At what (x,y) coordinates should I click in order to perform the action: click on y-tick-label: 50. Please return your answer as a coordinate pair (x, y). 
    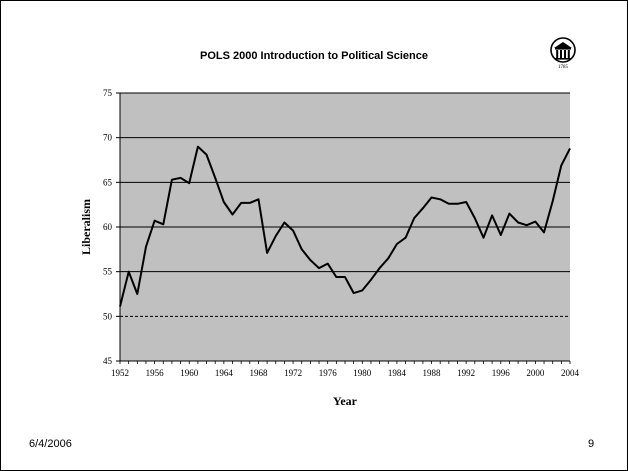
    Looking at the image, I should click on (108, 316).